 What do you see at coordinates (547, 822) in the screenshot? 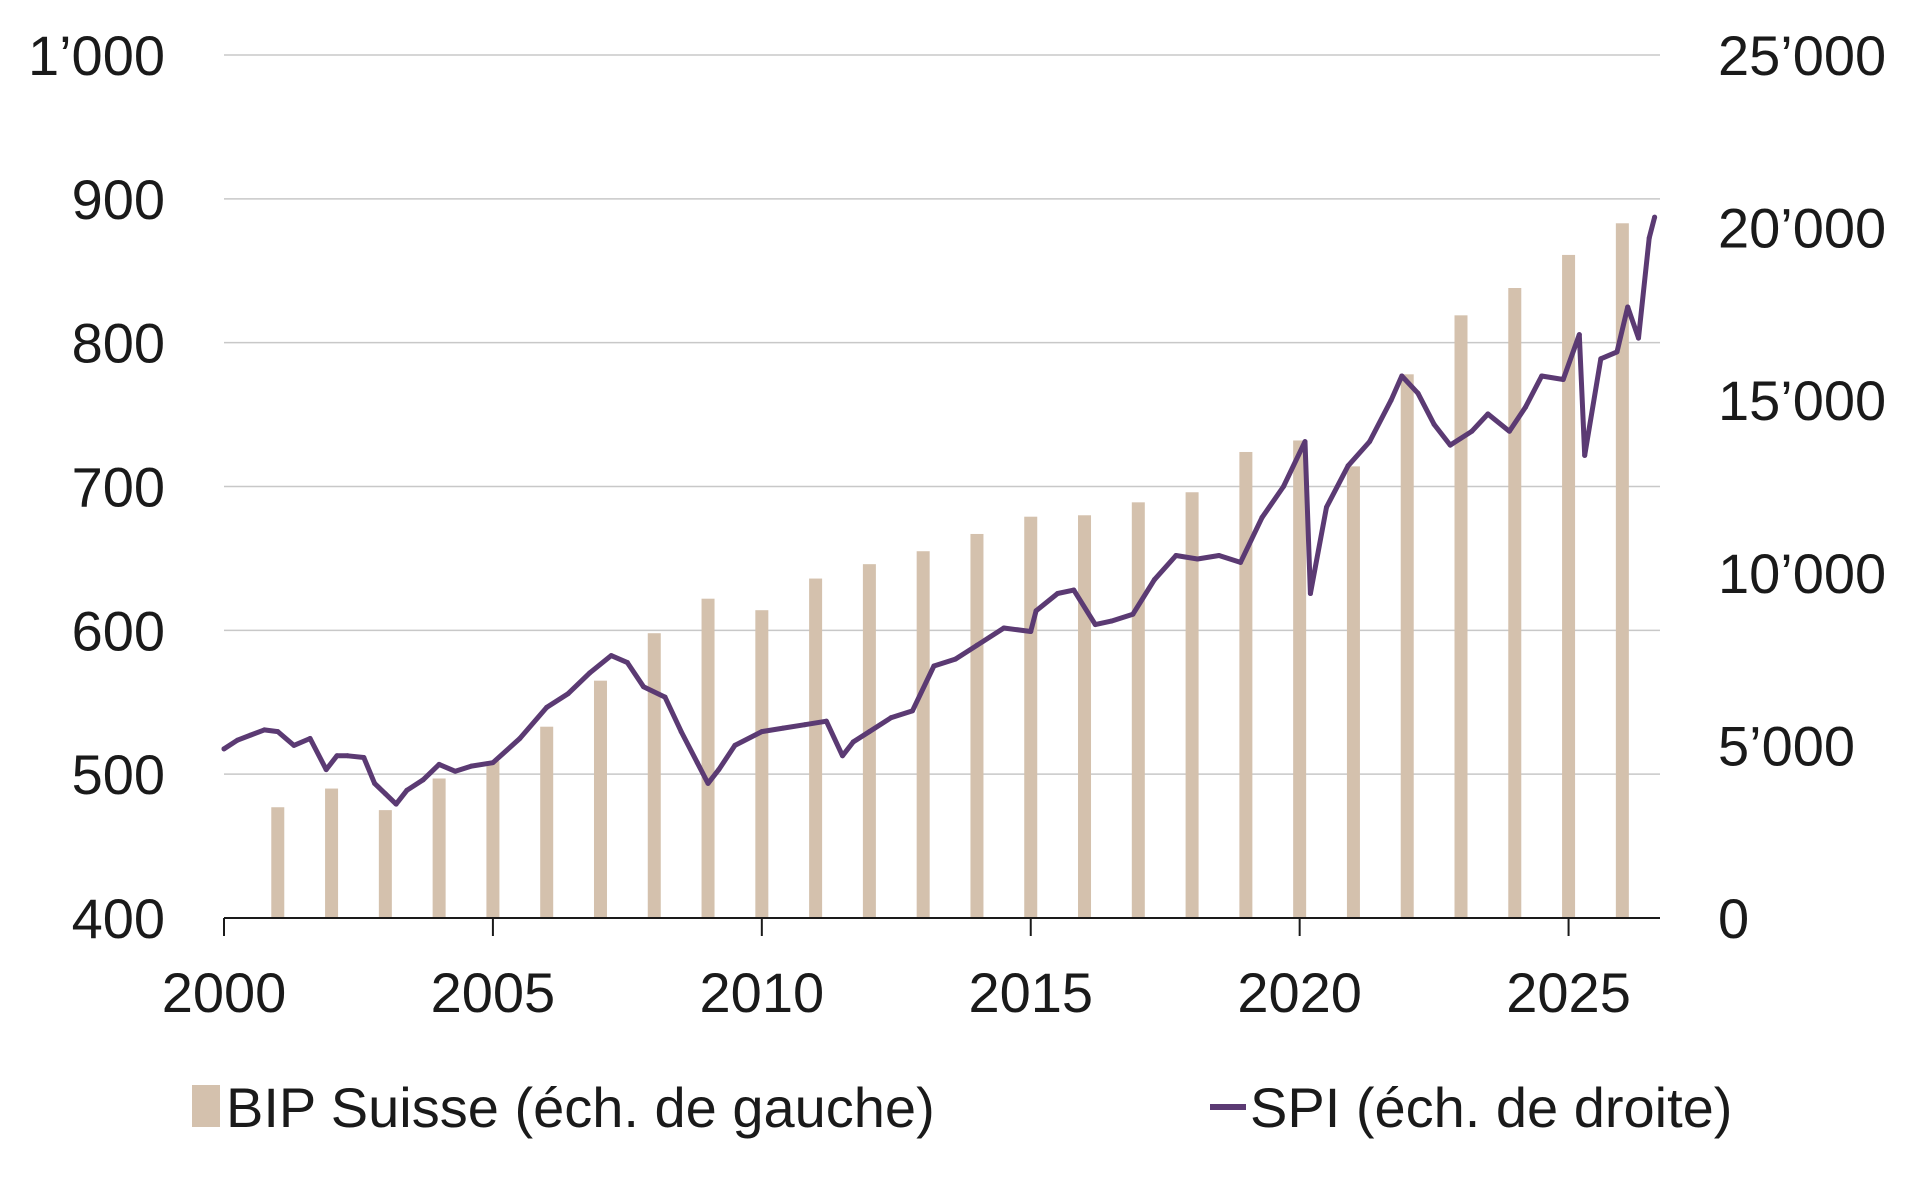
I see `bar-bip-2006` at bounding box center [547, 822].